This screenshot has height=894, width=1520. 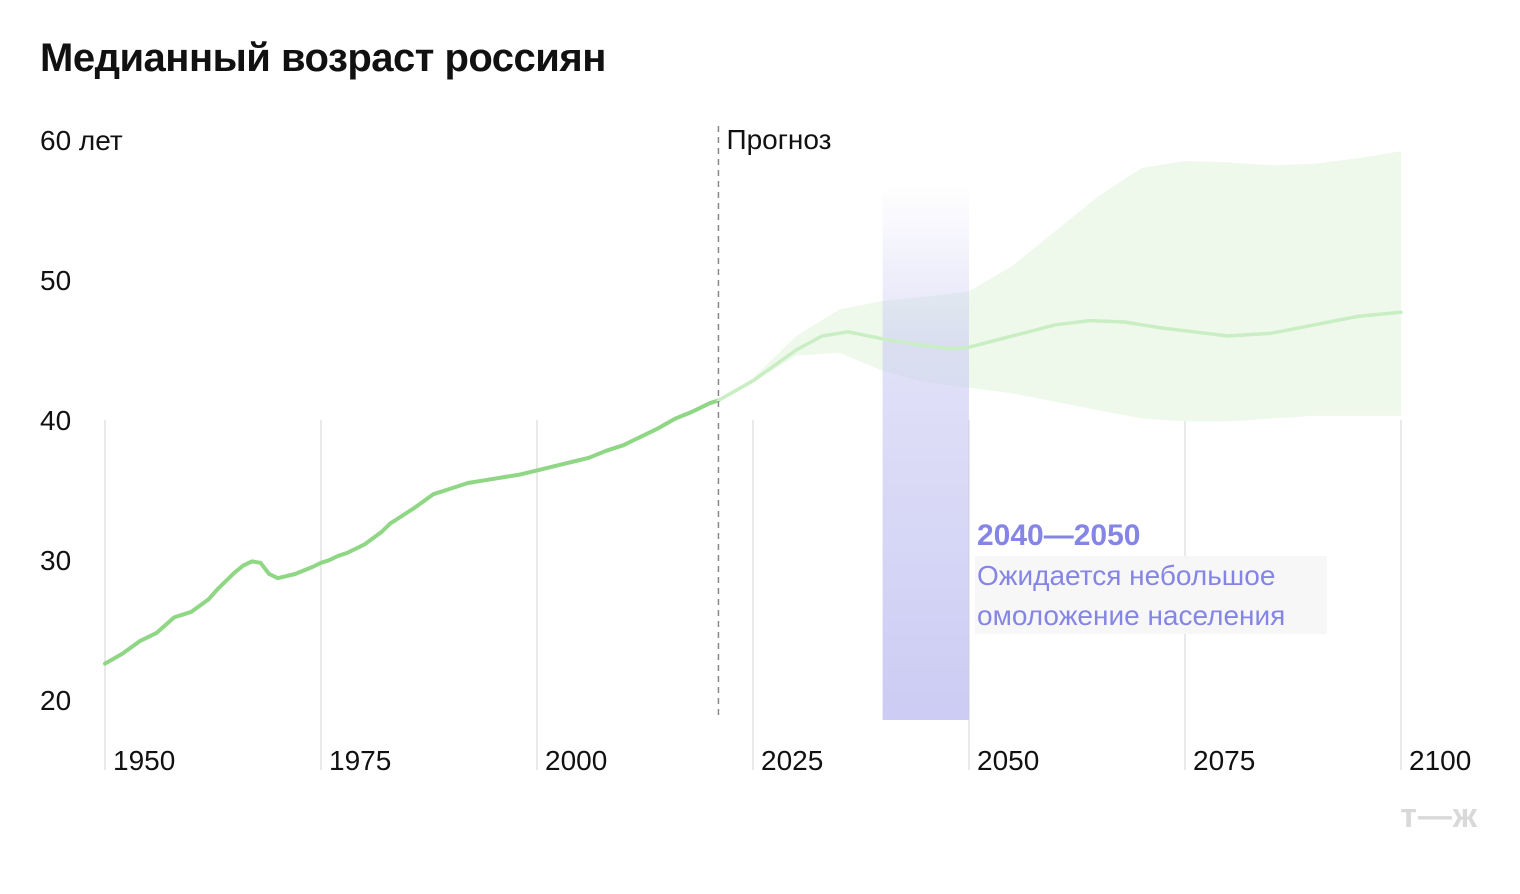 What do you see at coordinates (1131, 615) in the screenshot?
I see `annotation-text-line: омоложение населения` at bounding box center [1131, 615].